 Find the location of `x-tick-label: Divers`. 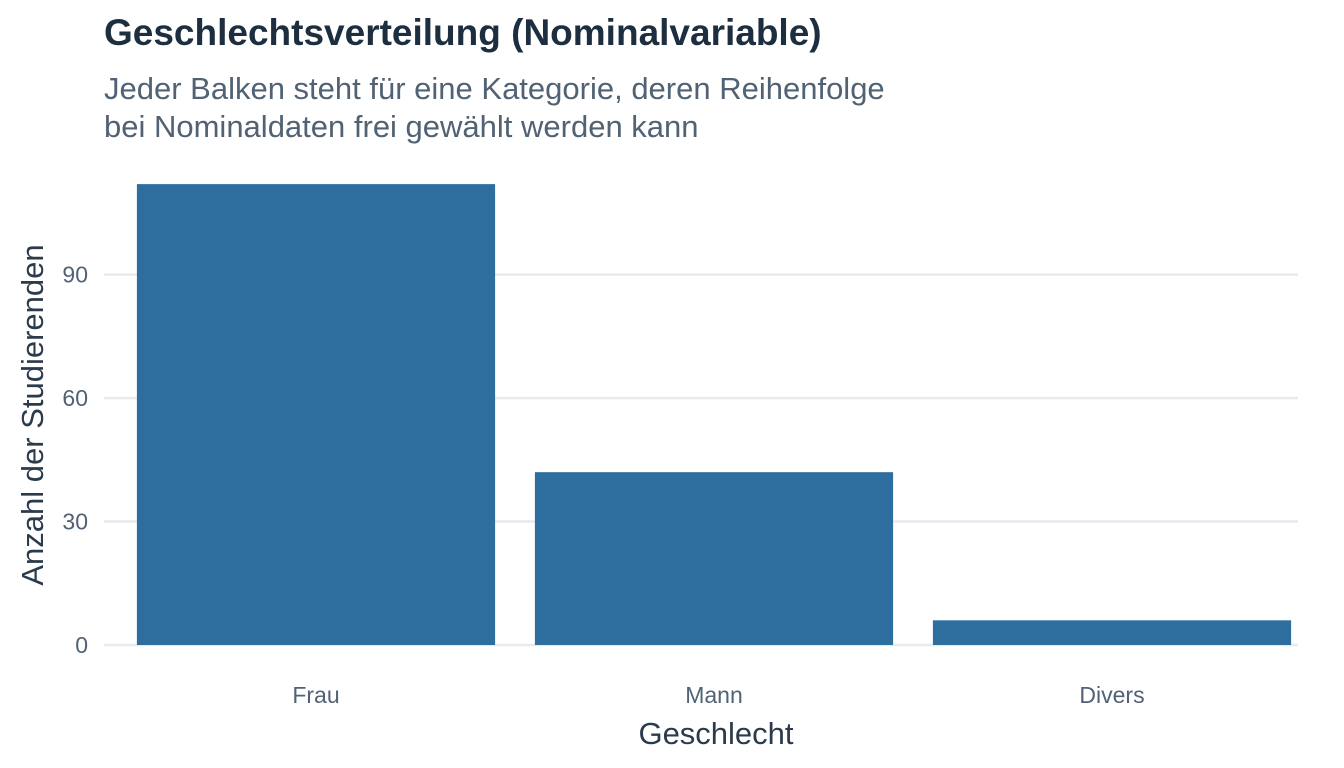

x-tick-label: Divers is located at coordinates (1111, 695).